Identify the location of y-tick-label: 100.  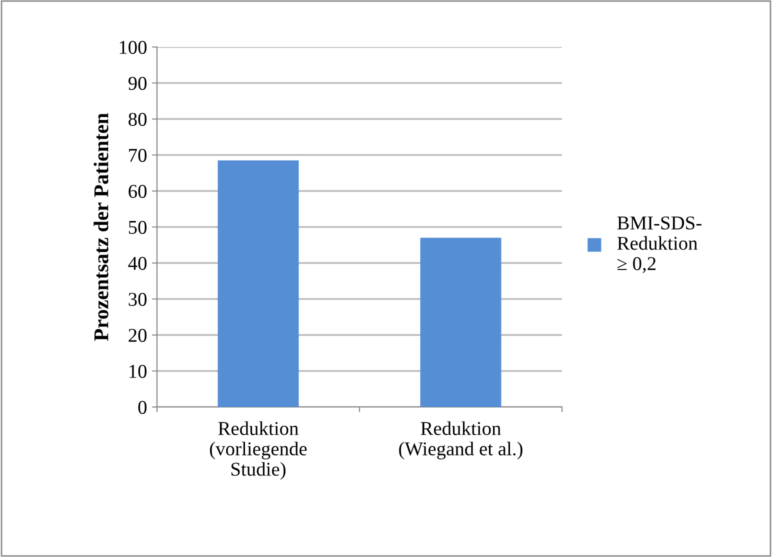
(133, 47).